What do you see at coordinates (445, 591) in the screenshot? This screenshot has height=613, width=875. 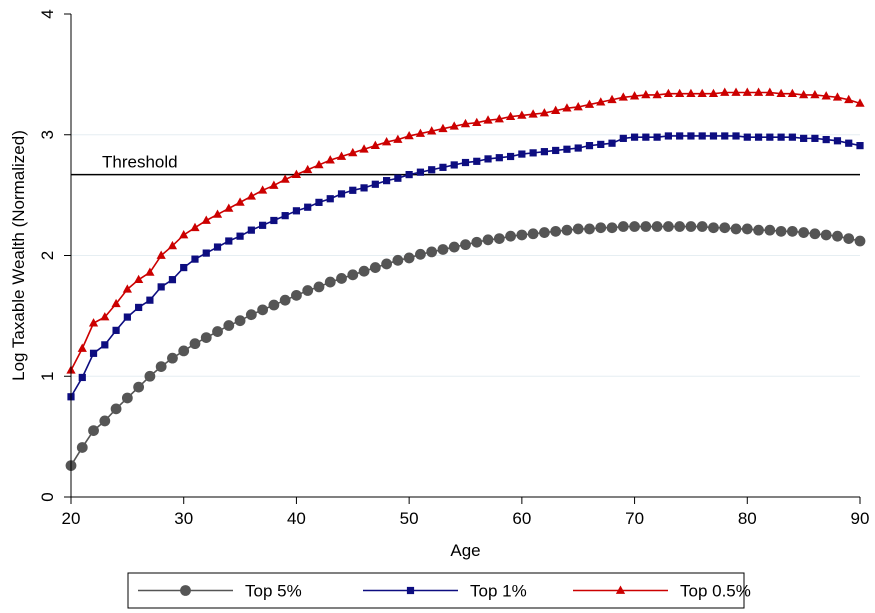 I see `legend-item-1: Top 1%` at bounding box center [445, 591].